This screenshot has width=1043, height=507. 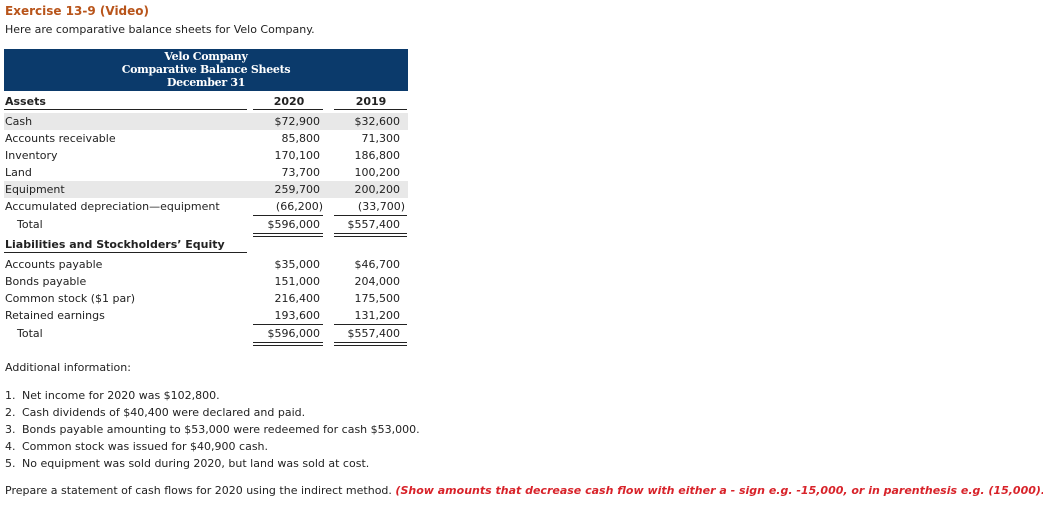 I want to click on liabilities-total-rule-2019, so click(x=370, y=324).